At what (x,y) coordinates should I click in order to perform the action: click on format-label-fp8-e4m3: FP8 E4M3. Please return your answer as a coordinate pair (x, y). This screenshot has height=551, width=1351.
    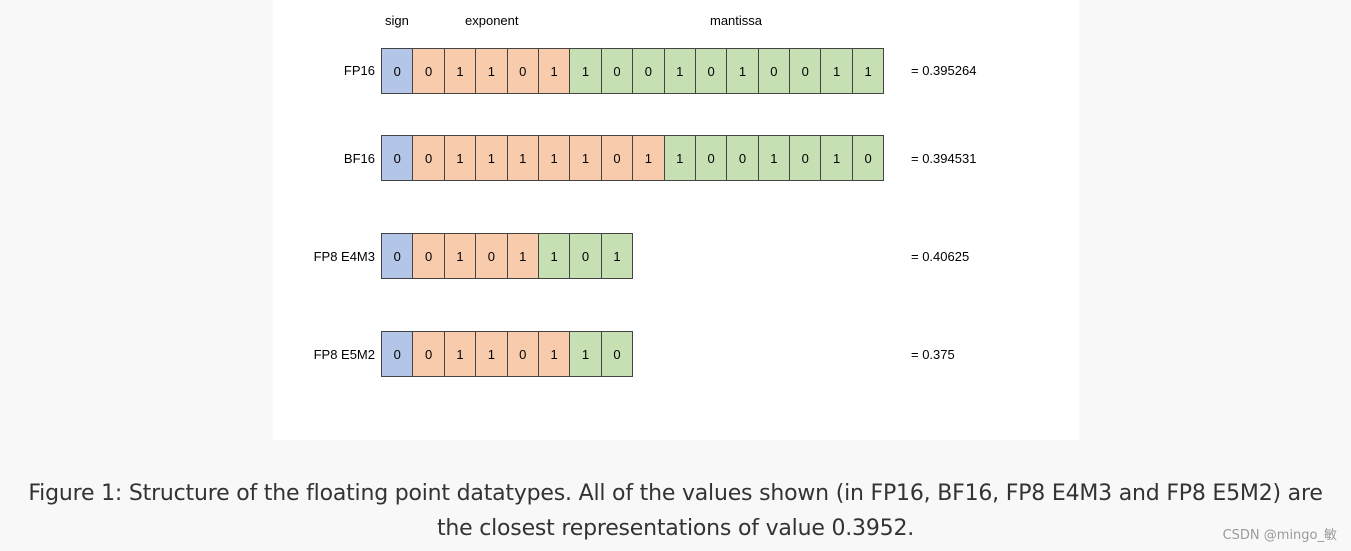
    Looking at the image, I should click on (344, 256).